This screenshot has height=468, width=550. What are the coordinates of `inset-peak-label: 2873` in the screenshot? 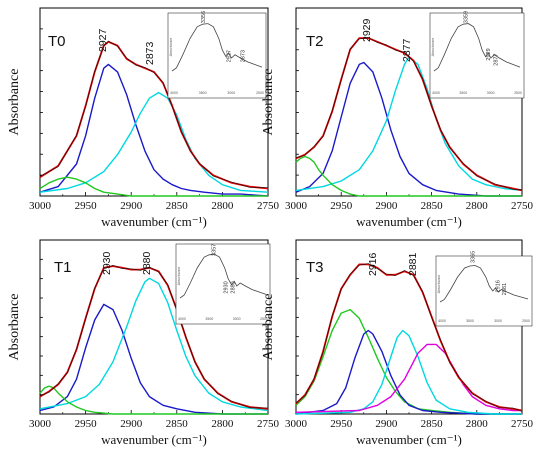 It's located at (243, 56).